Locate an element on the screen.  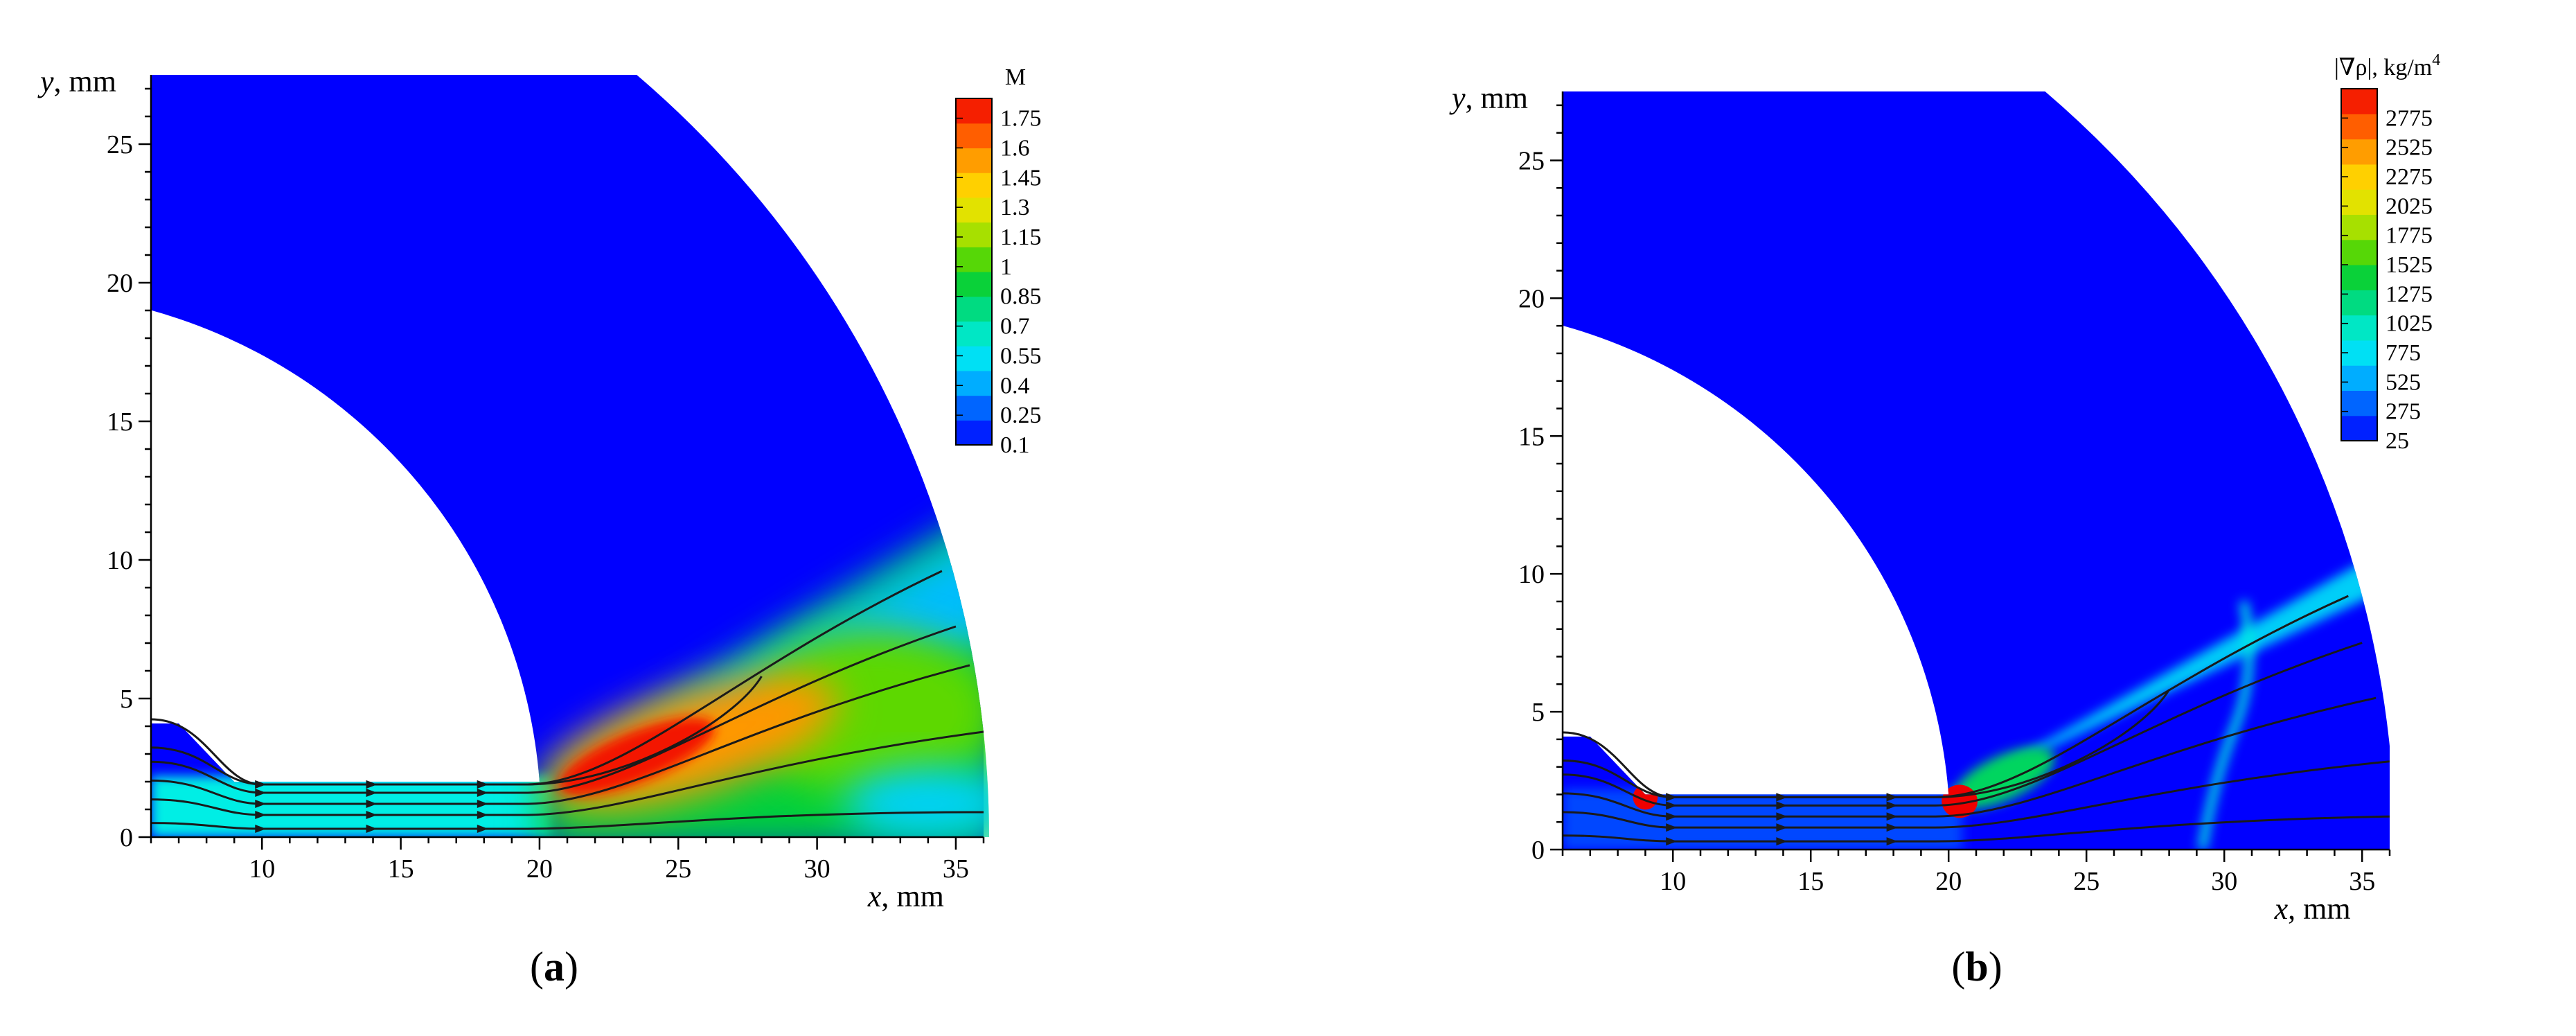
colorbar-title: M is located at coordinates (1015, 77).